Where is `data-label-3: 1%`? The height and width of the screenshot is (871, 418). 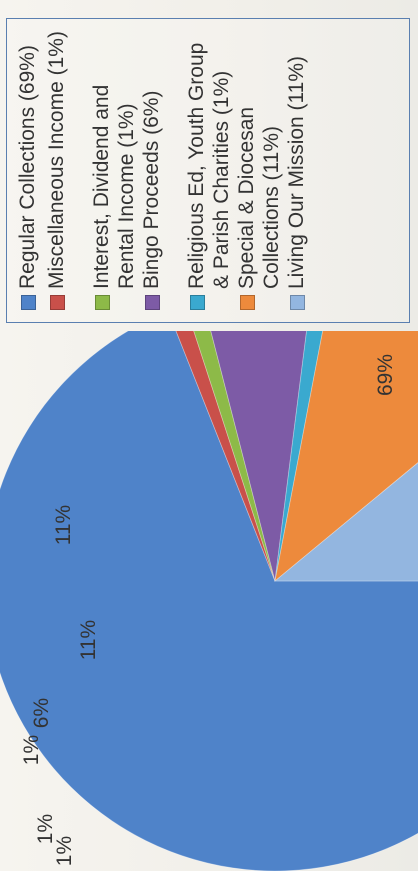 data-label-3: 1% is located at coordinates (64, 851).